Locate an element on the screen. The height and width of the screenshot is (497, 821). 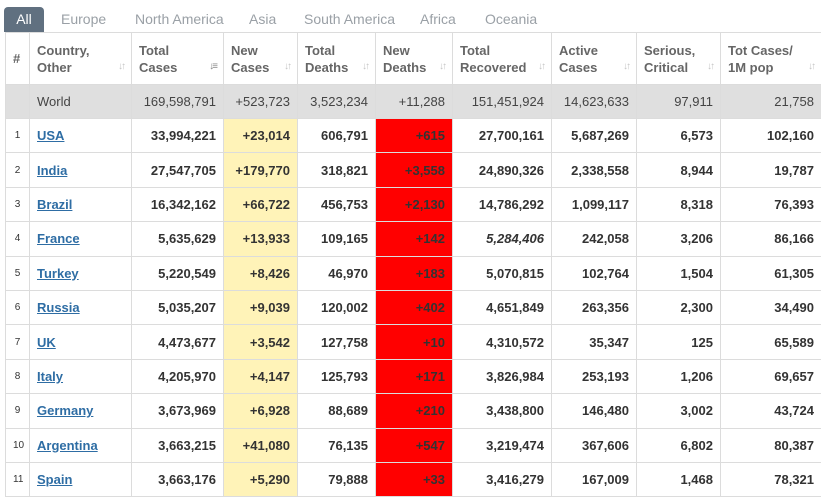
total-recovered: 5,284,406 is located at coordinates (502, 239).